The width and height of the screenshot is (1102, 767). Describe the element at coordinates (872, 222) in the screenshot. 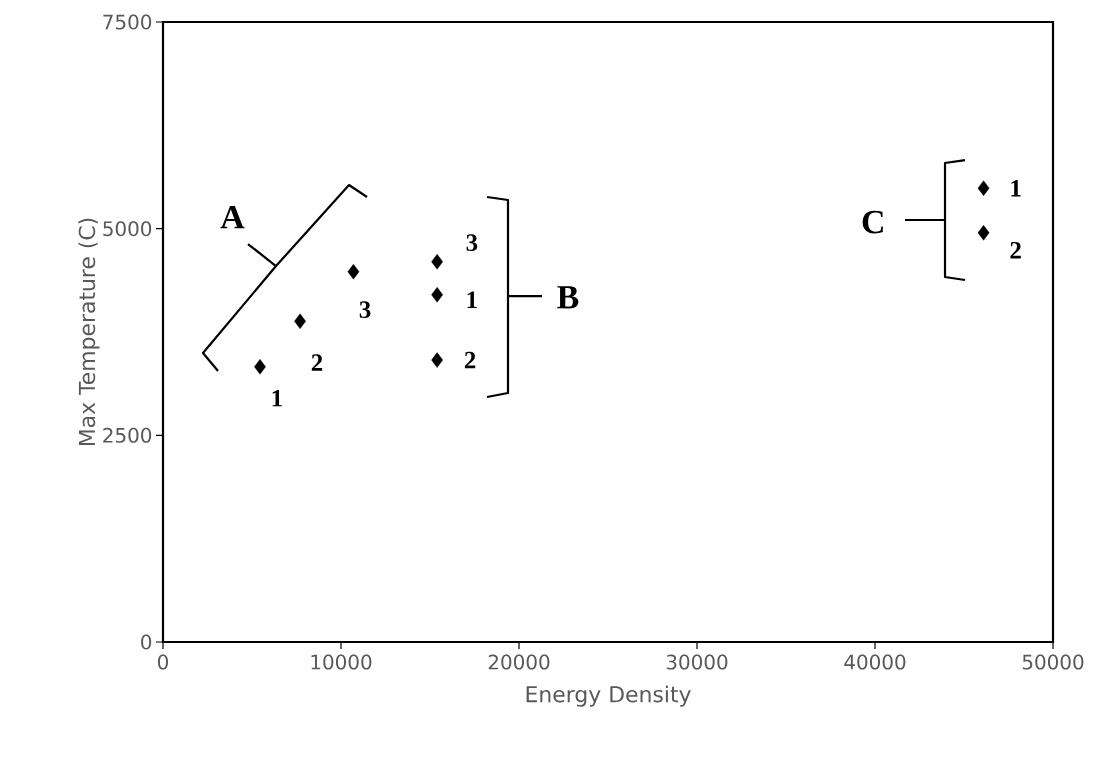

I see `annotation: C` at that location.